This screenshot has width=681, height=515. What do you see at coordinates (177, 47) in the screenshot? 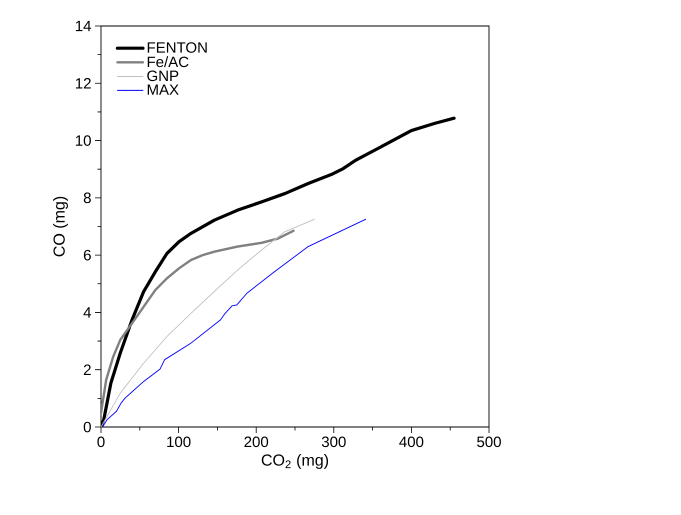
I see `legend-label: FENTON` at bounding box center [177, 47].